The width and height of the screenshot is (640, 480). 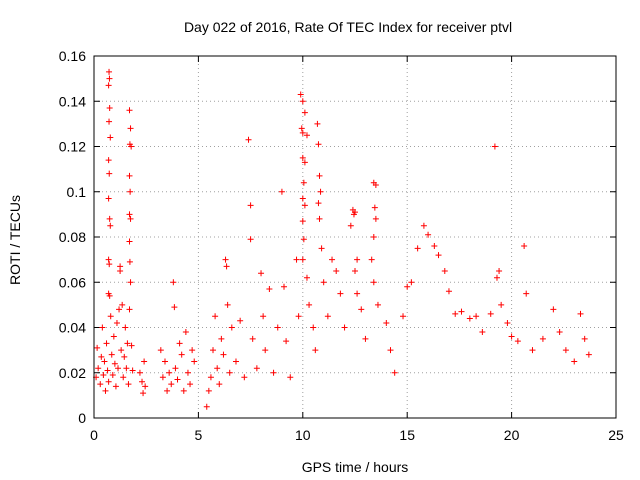 What do you see at coordinates (72, 101) in the screenshot?
I see `y-tick-label: 0.14` at bounding box center [72, 101].